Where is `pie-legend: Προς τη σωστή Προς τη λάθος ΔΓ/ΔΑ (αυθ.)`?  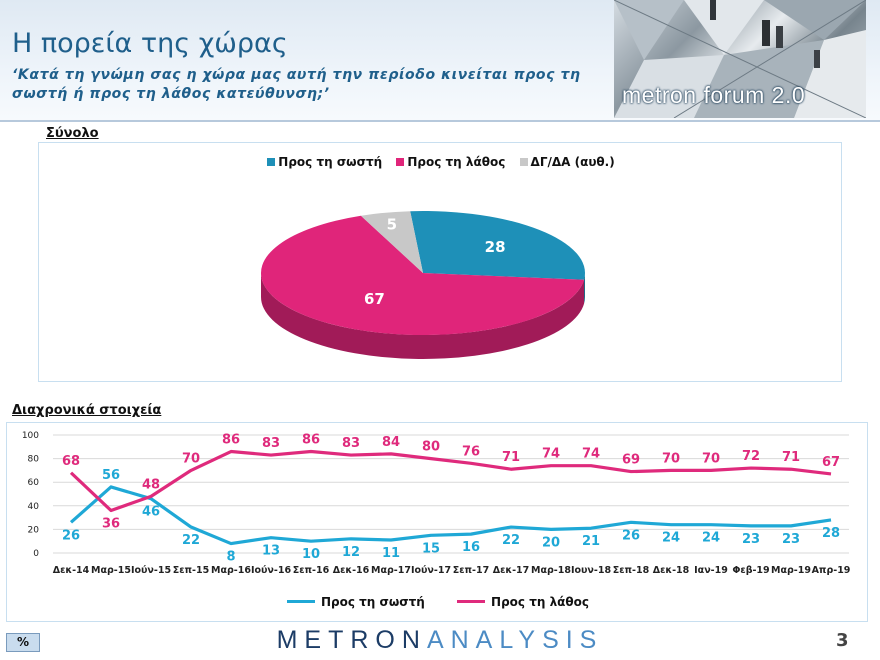
pie-legend: Προς τη σωστή Προς τη λάθος ΔΓ/ΔΑ (αυθ.) is located at coordinates (441, 162).